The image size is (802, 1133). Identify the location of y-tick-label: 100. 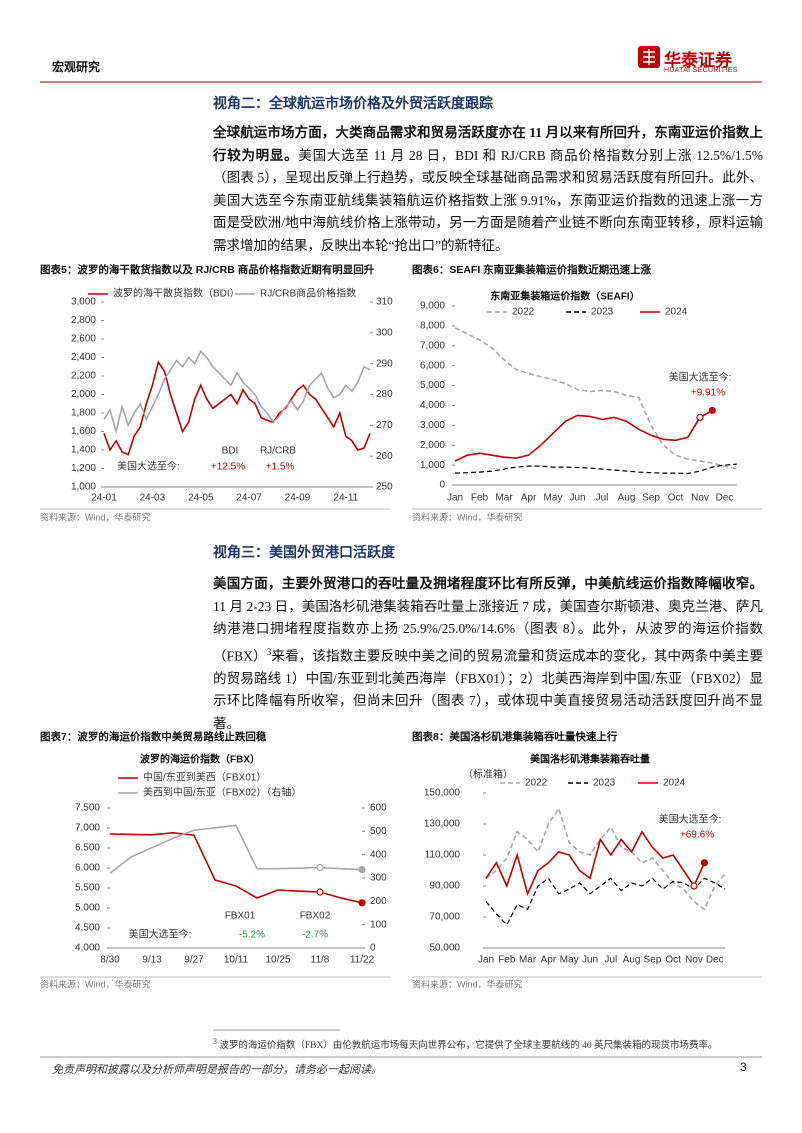
(378, 924).